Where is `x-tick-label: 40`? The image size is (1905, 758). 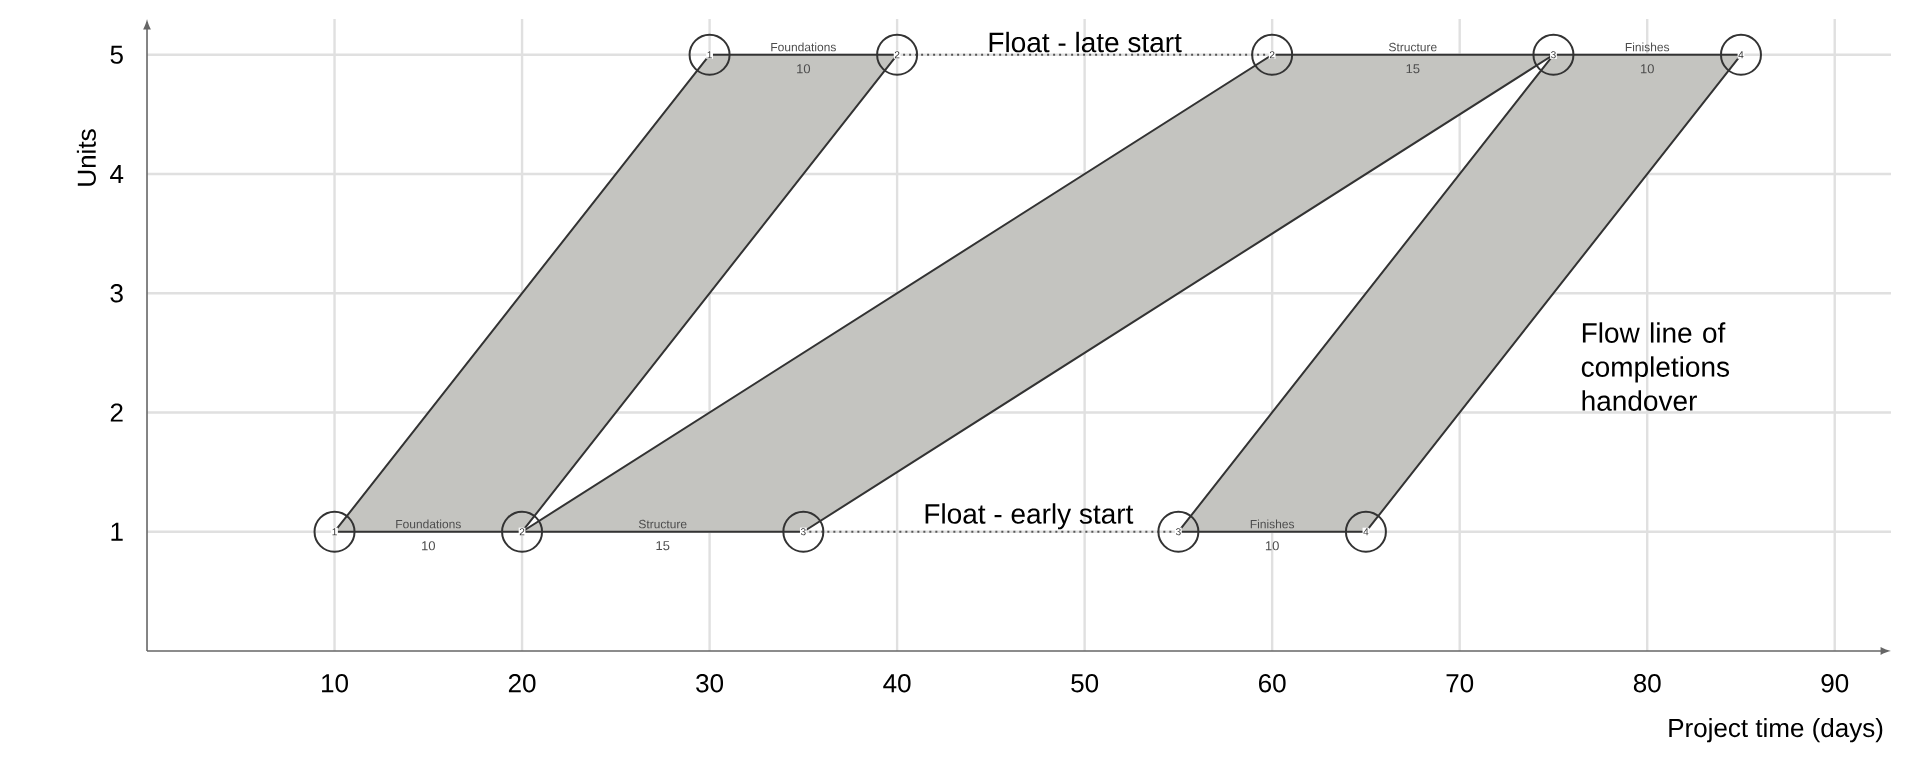
x-tick-label: 40 is located at coordinates (897, 683).